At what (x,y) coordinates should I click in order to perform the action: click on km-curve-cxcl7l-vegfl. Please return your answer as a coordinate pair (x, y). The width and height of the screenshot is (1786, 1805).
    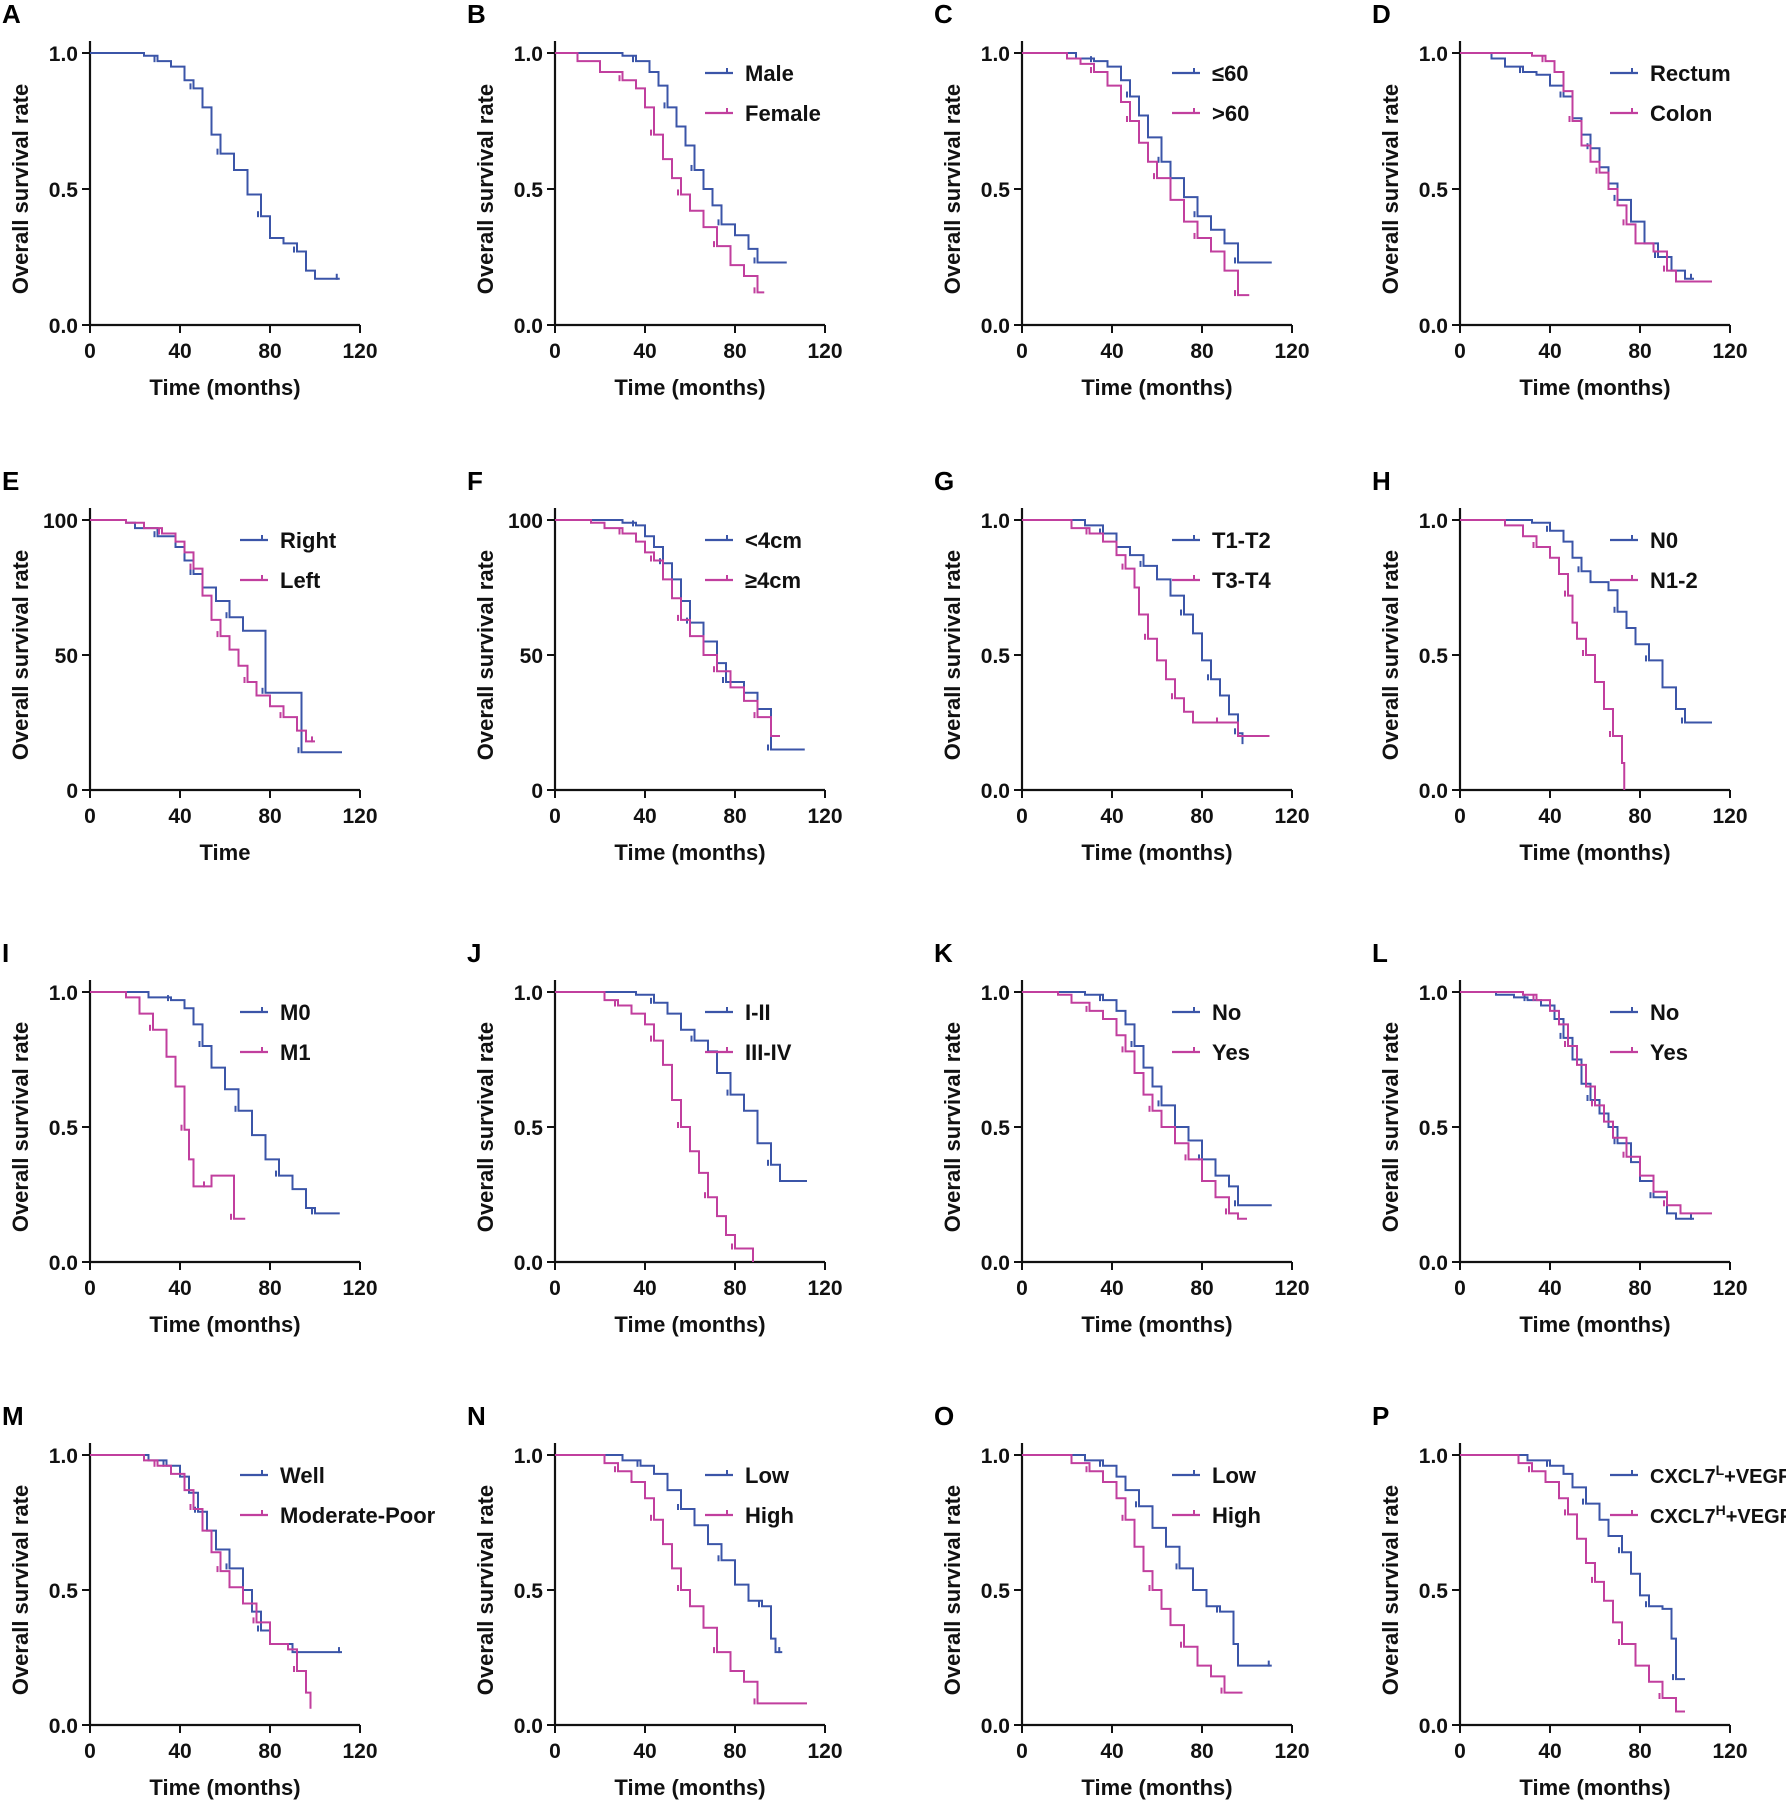
    Looking at the image, I should click on (1572, 1567).